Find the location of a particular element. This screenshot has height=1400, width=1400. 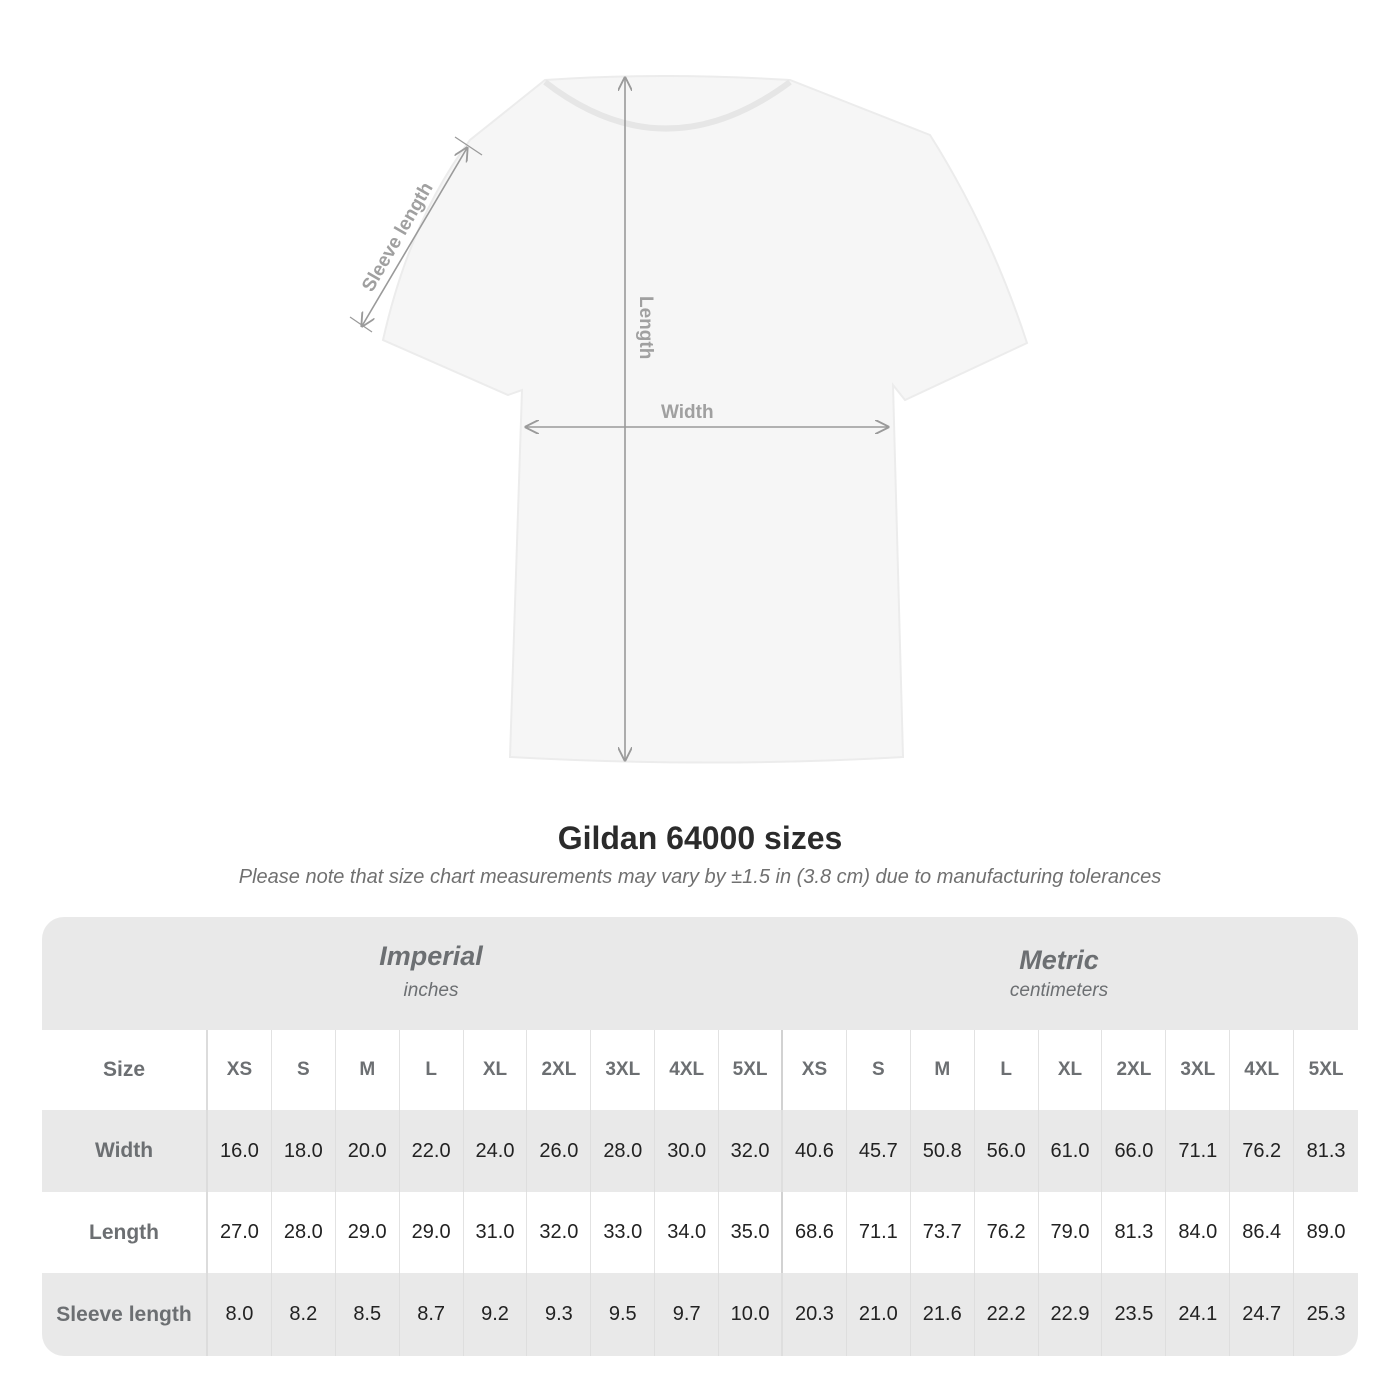

row-label: Sleeve length is located at coordinates (125, 1314).